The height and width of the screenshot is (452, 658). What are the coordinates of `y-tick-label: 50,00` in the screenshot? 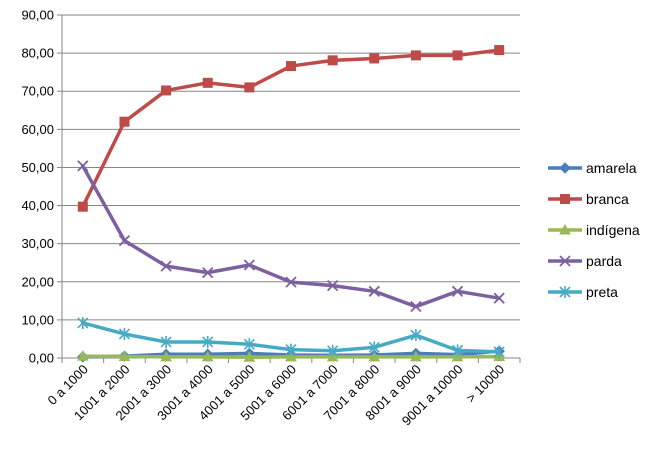 It's located at (37, 167).